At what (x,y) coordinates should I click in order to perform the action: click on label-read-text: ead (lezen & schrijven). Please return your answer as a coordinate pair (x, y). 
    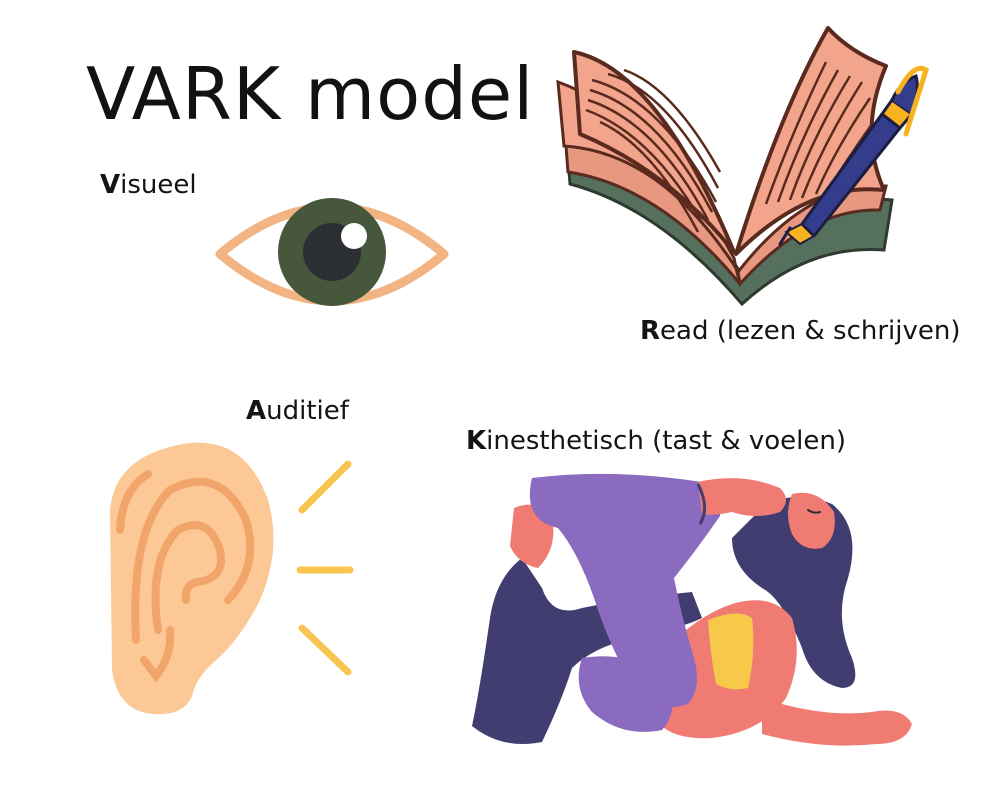
    Looking at the image, I should click on (810, 331).